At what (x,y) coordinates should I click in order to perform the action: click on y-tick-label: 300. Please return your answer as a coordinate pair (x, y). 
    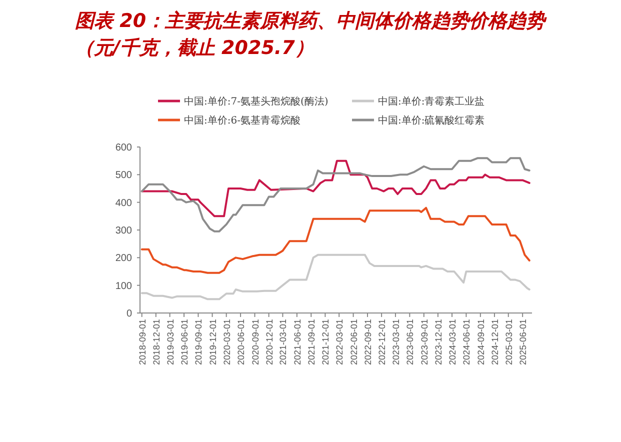
    Looking at the image, I should click on (123, 231).